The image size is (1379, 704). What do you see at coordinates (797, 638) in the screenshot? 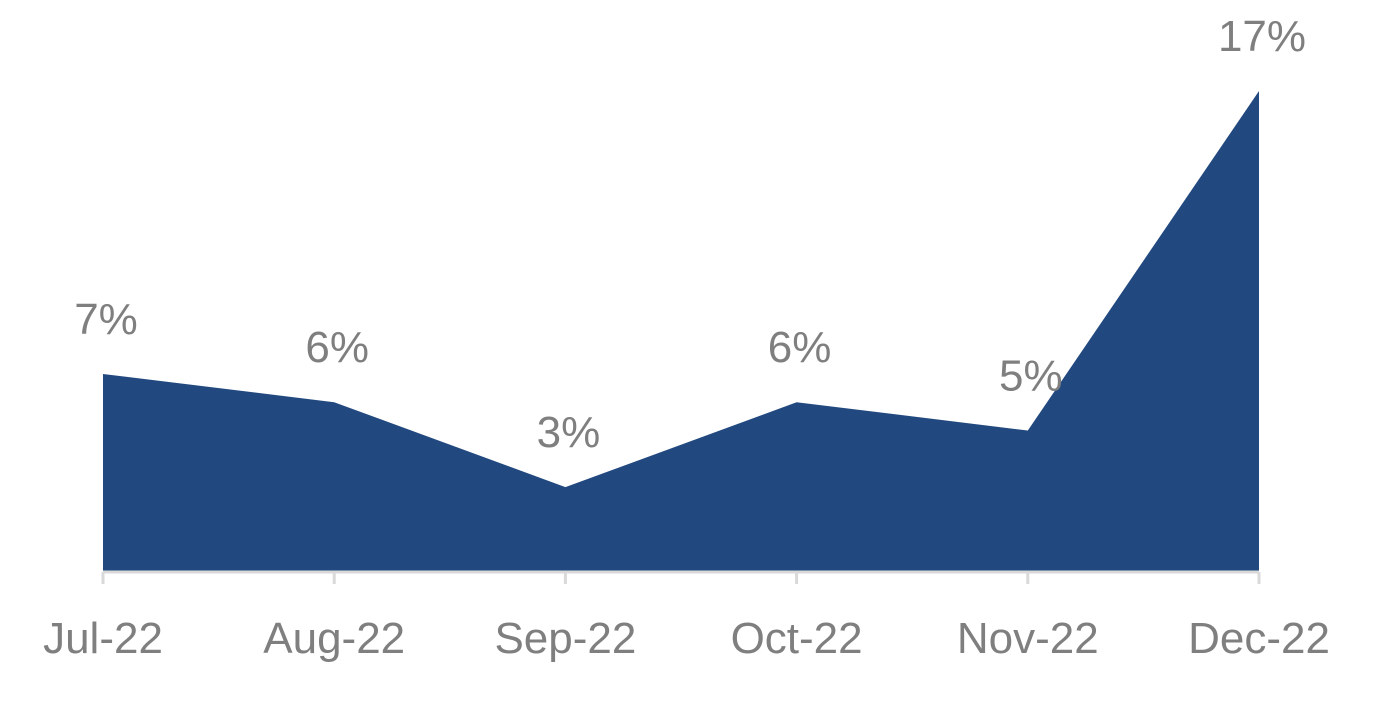
I see `x-tick-label: Oct-22` at bounding box center [797, 638].